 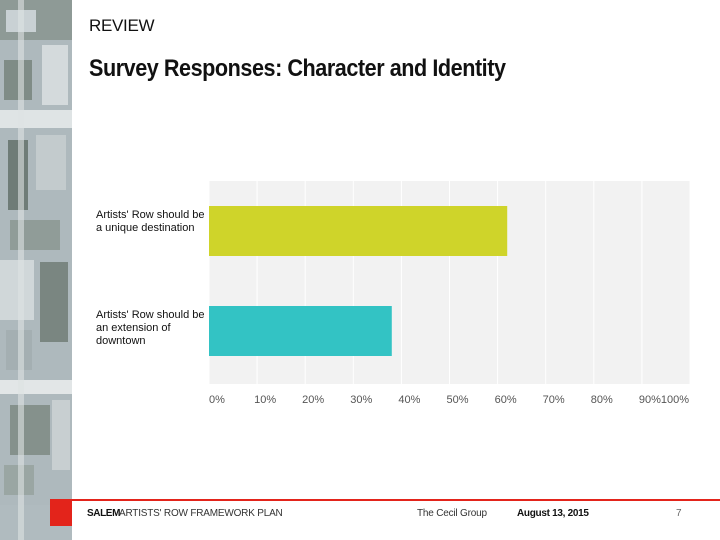 I want to click on page-number: 7, so click(x=679, y=513).